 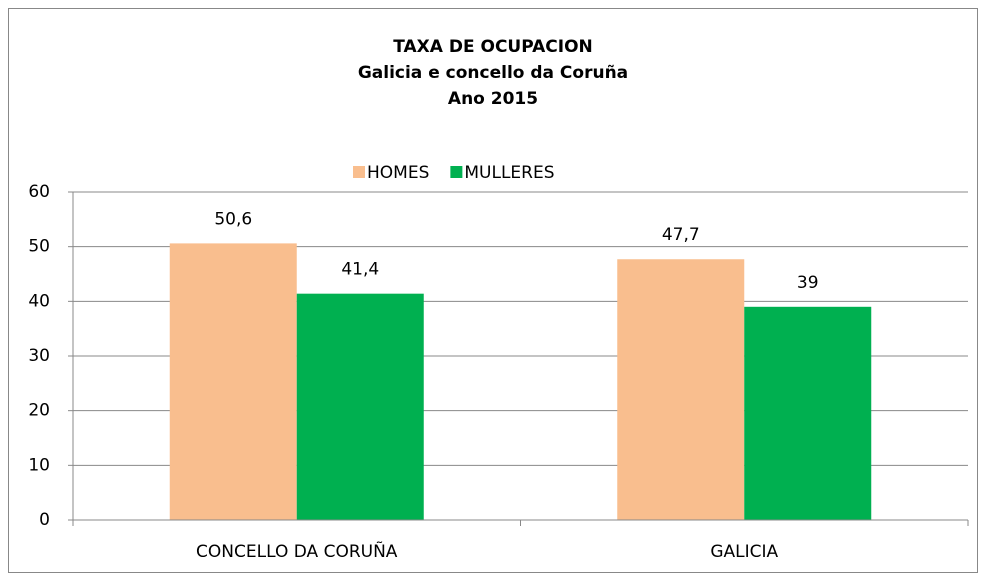 What do you see at coordinates (493, 47) in the screenshot?
I see `chart-title: TAXA DE OCUPACION` at bounding box center [493, 47].